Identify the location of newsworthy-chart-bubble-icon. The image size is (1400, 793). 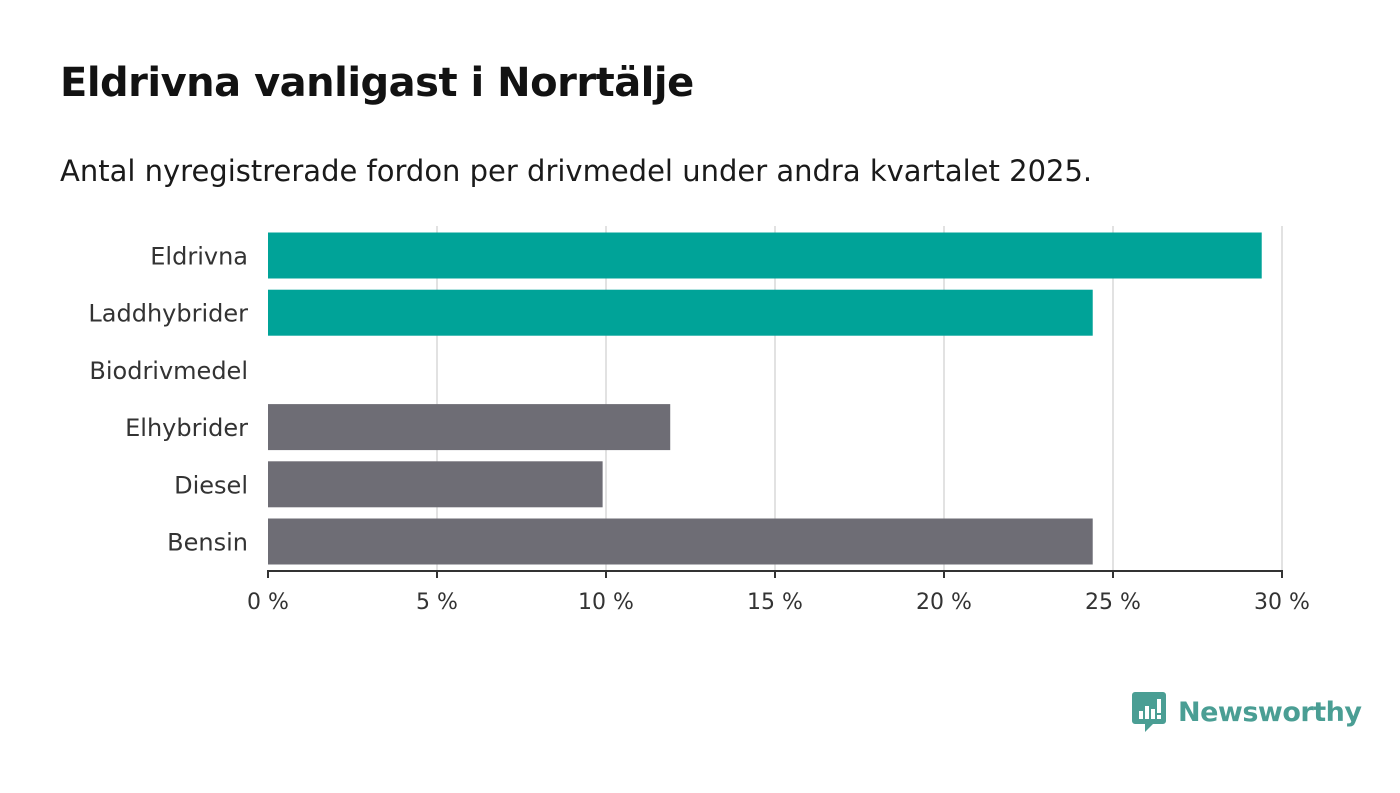
(1149, 712).